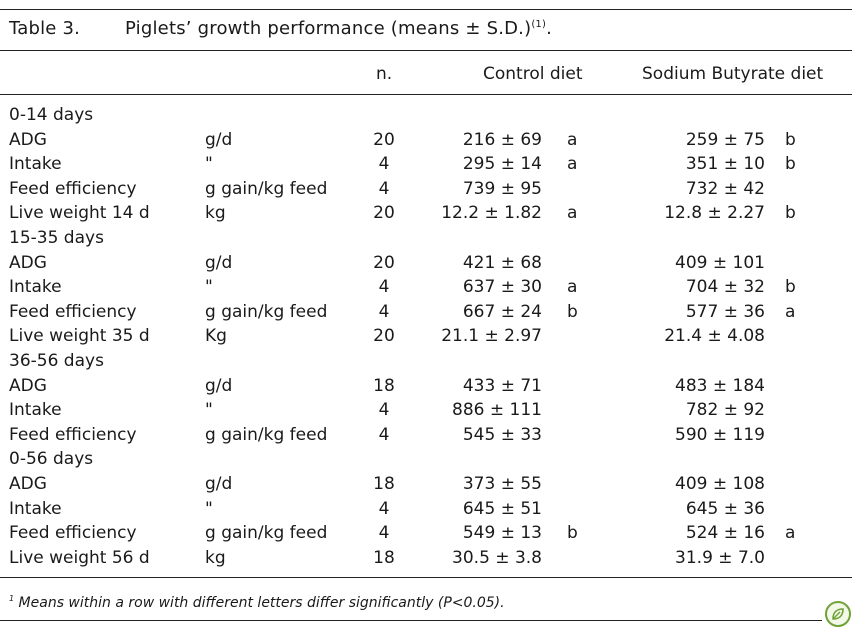  I want to click on row-control-value: 645 ± 51, so click(502, 508).